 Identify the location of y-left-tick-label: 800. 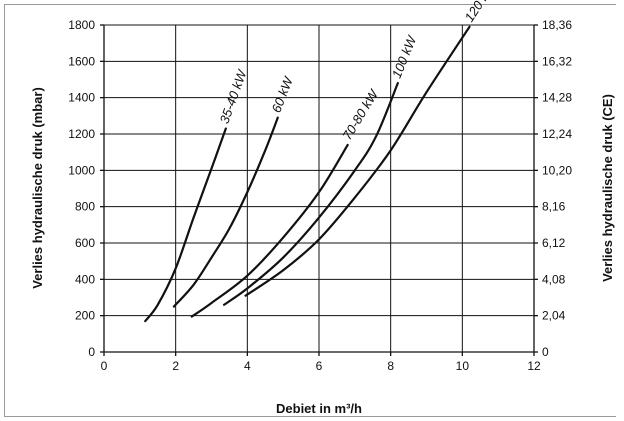
(85, 207).